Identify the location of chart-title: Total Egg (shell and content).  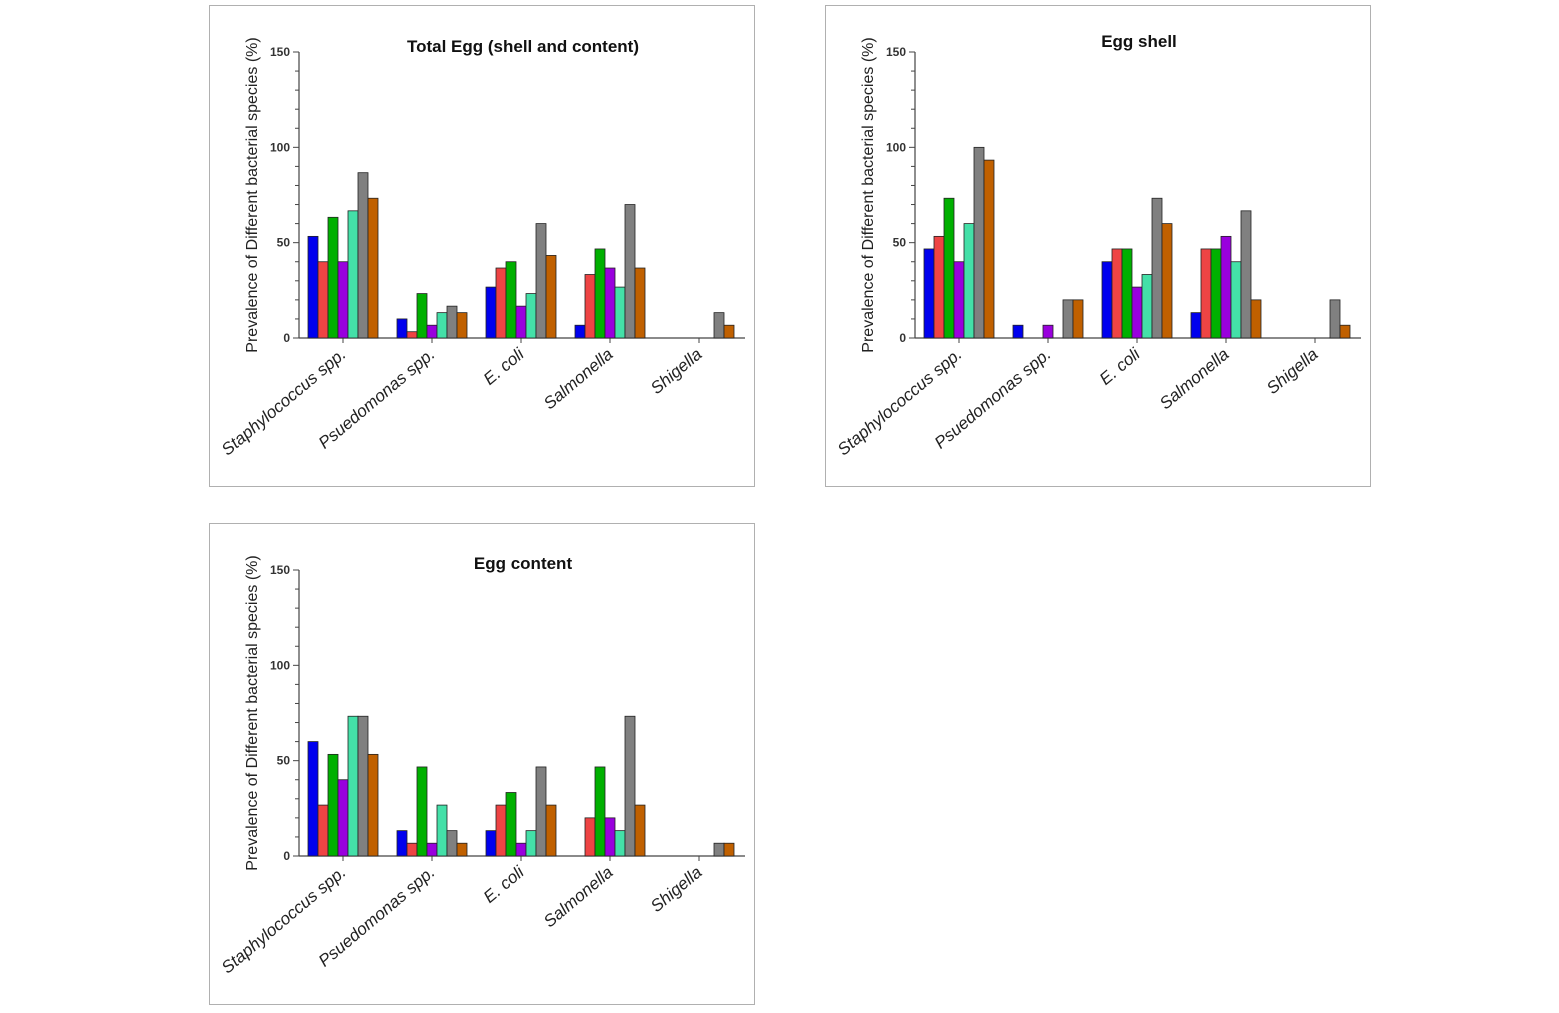
(523, 46).